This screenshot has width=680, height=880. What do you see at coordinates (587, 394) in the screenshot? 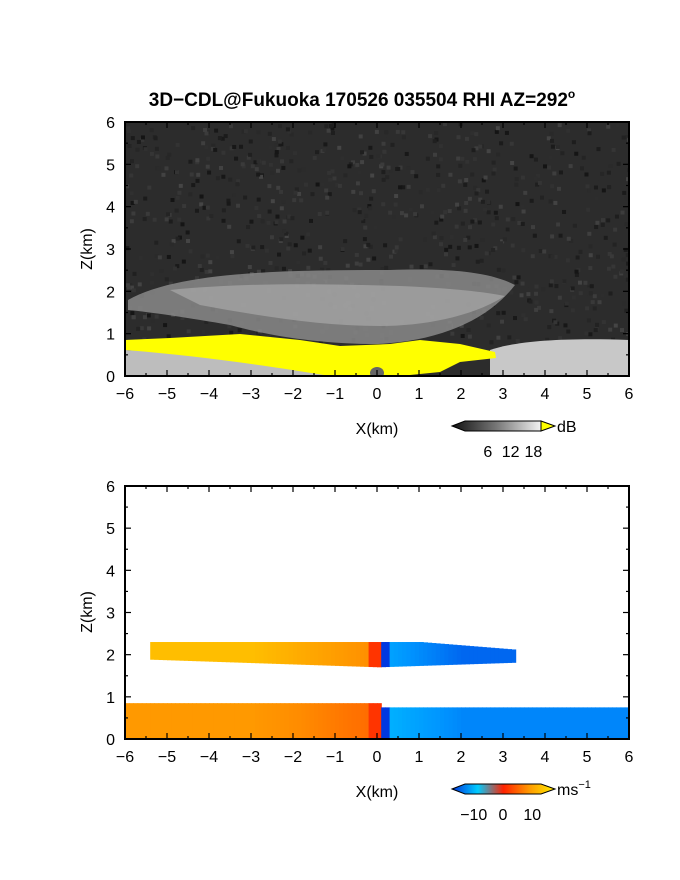
I see `top-x-tick-label: 5` at bounding box center [587, 394].